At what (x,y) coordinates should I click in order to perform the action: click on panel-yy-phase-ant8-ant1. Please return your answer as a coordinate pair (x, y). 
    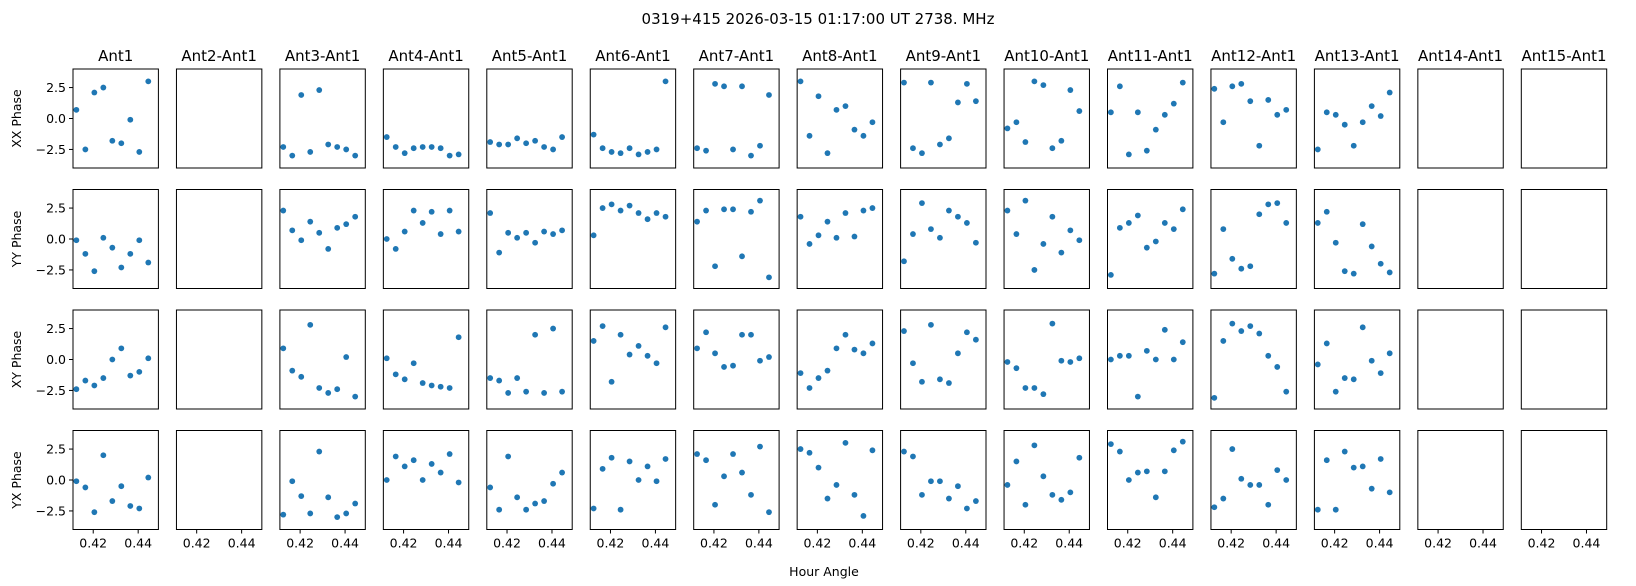
    Looking at the image, I should click on (840, 239).